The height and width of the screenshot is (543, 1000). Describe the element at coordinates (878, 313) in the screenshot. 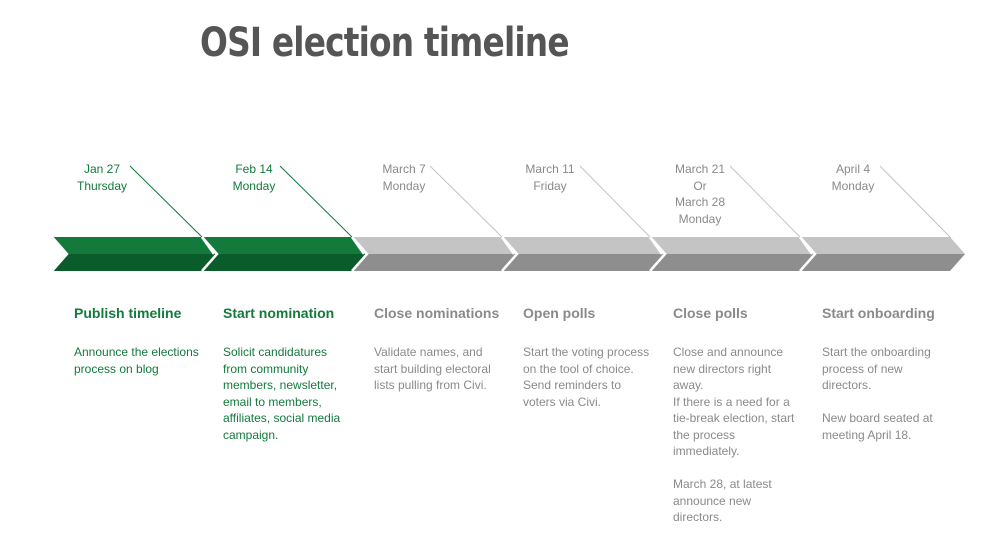

I see `milestone-heading: Start onboarding` at that location.